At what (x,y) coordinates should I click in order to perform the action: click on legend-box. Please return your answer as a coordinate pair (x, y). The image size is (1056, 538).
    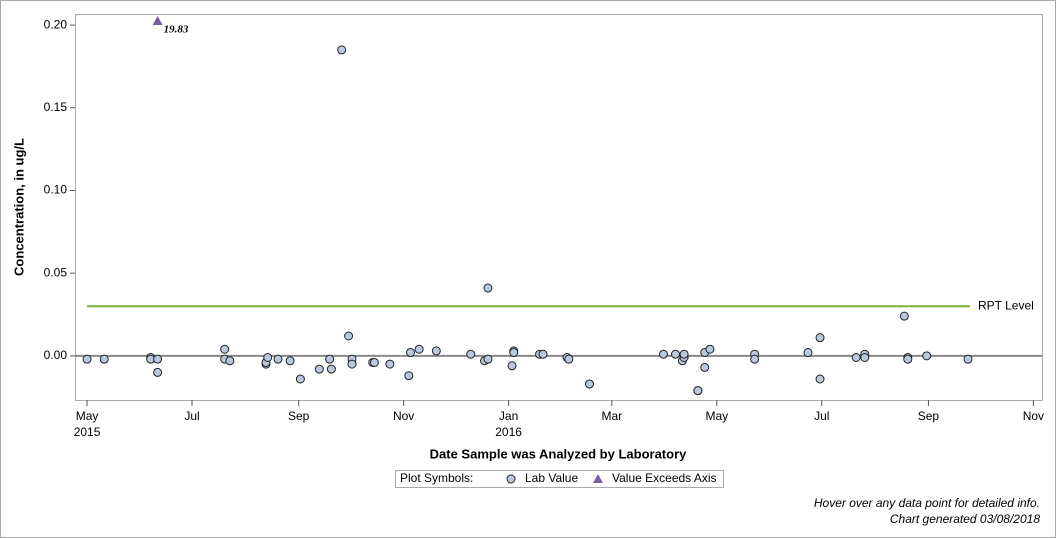
    Looking at the image, I should click on (559, 479).